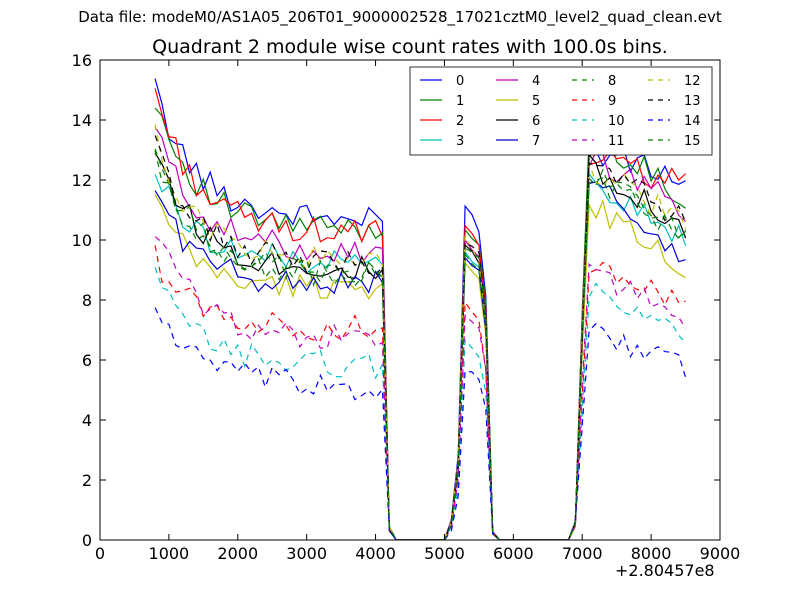 This screenshot has width=800, height=600. I want to click on x-tick-label: 3000, so click(306, 553).